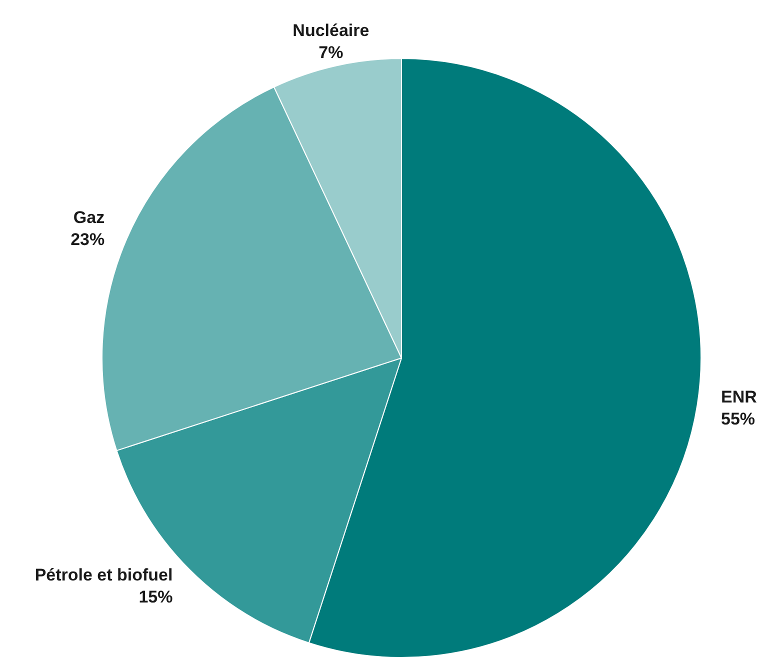  I want to click on data-label: 23%, so click(87, 240).